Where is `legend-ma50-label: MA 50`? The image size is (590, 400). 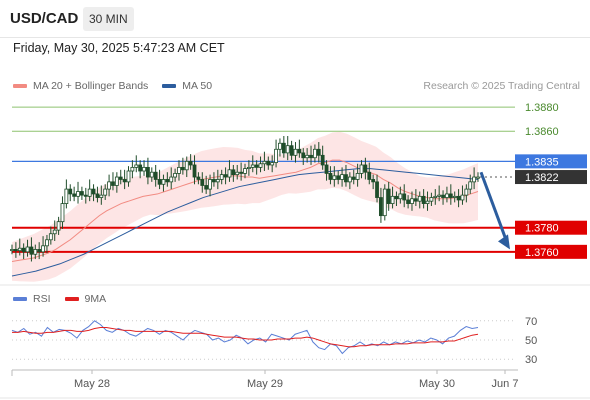
legend-ma50-label: MA 50 is located at coordinates (197, 86).